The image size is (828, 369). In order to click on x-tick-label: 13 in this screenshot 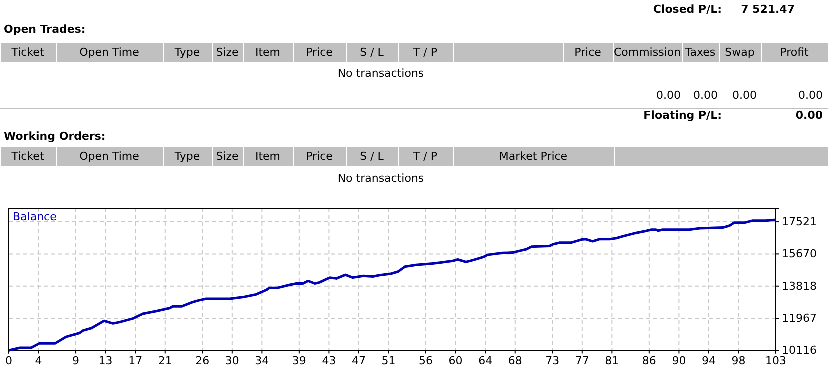, I will do `click(105, 361)`.